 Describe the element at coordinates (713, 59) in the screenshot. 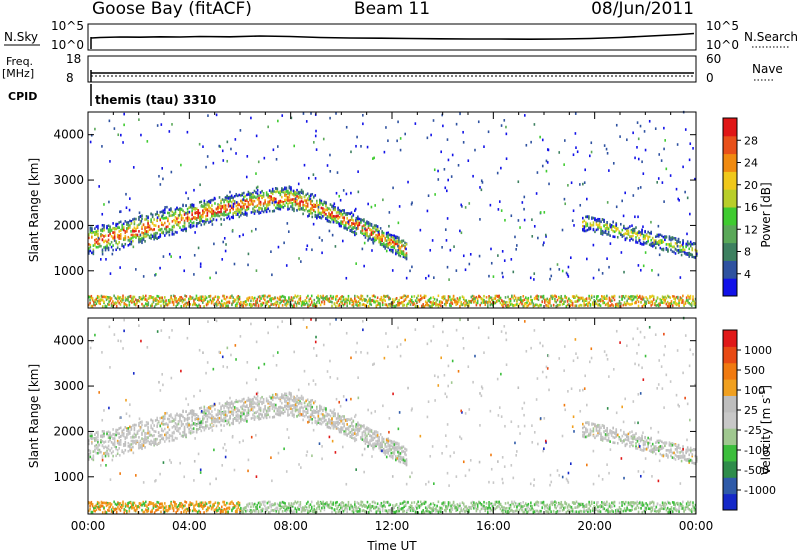

I see `nave-tick-top: 60` at that location.